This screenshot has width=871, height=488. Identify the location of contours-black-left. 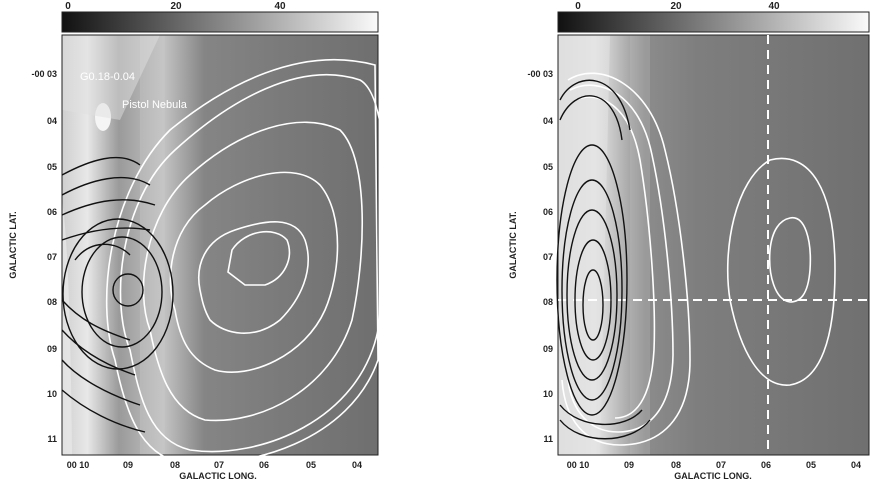
(117, 295).